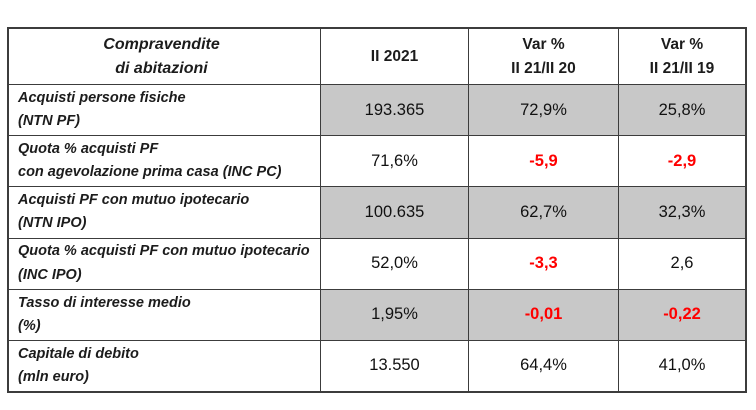 This screenshot has height=410, width=756. Describe the element at coordinates (78, 353) in the screenshot. I see `row-label: Capitale di debito` at that location.